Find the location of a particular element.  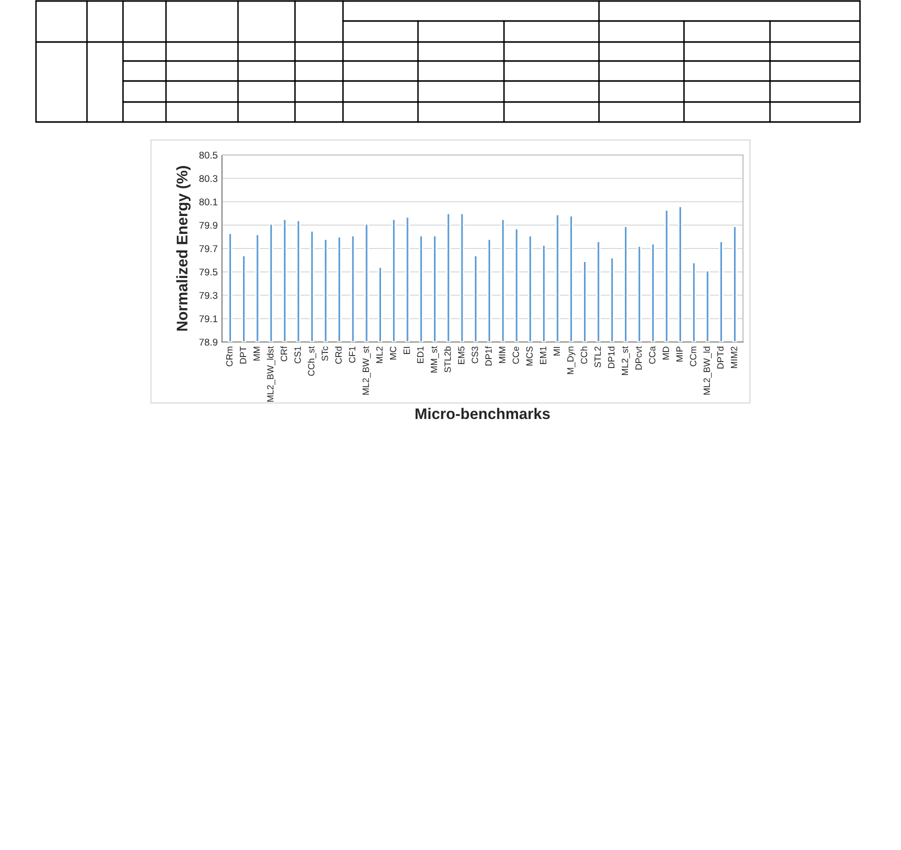

y-tick-label: 80.1 is located at coordinates (208, 202).